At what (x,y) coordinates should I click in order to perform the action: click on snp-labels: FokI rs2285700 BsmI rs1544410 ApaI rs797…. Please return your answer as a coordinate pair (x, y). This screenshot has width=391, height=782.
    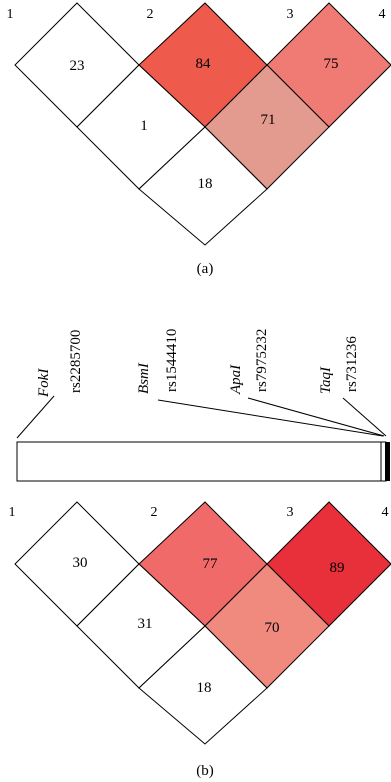
    Looking at the image, I should click on (198, 363).